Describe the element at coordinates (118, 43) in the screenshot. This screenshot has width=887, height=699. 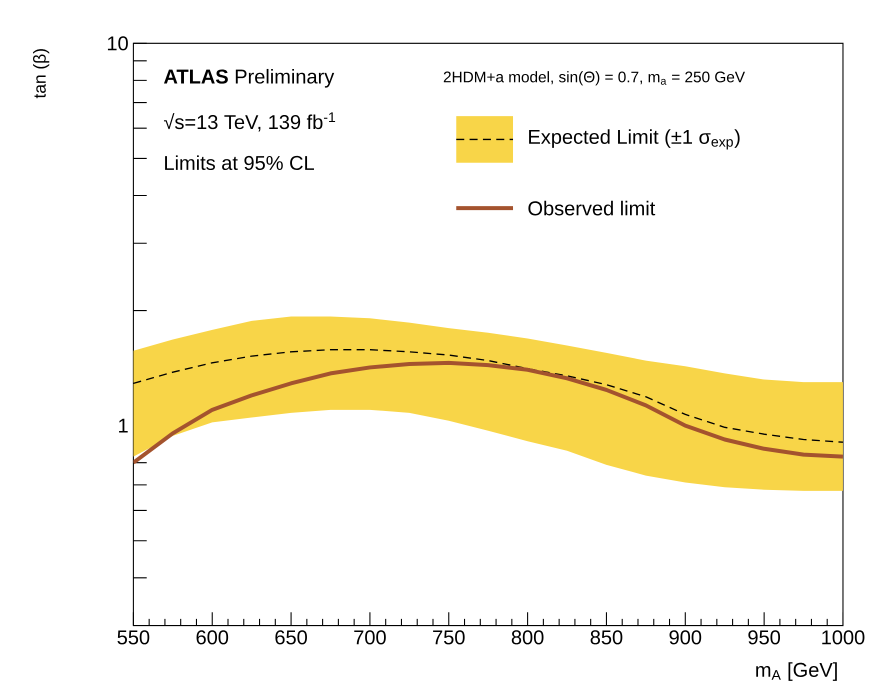
I see `y-tick-label: 10` at that location.